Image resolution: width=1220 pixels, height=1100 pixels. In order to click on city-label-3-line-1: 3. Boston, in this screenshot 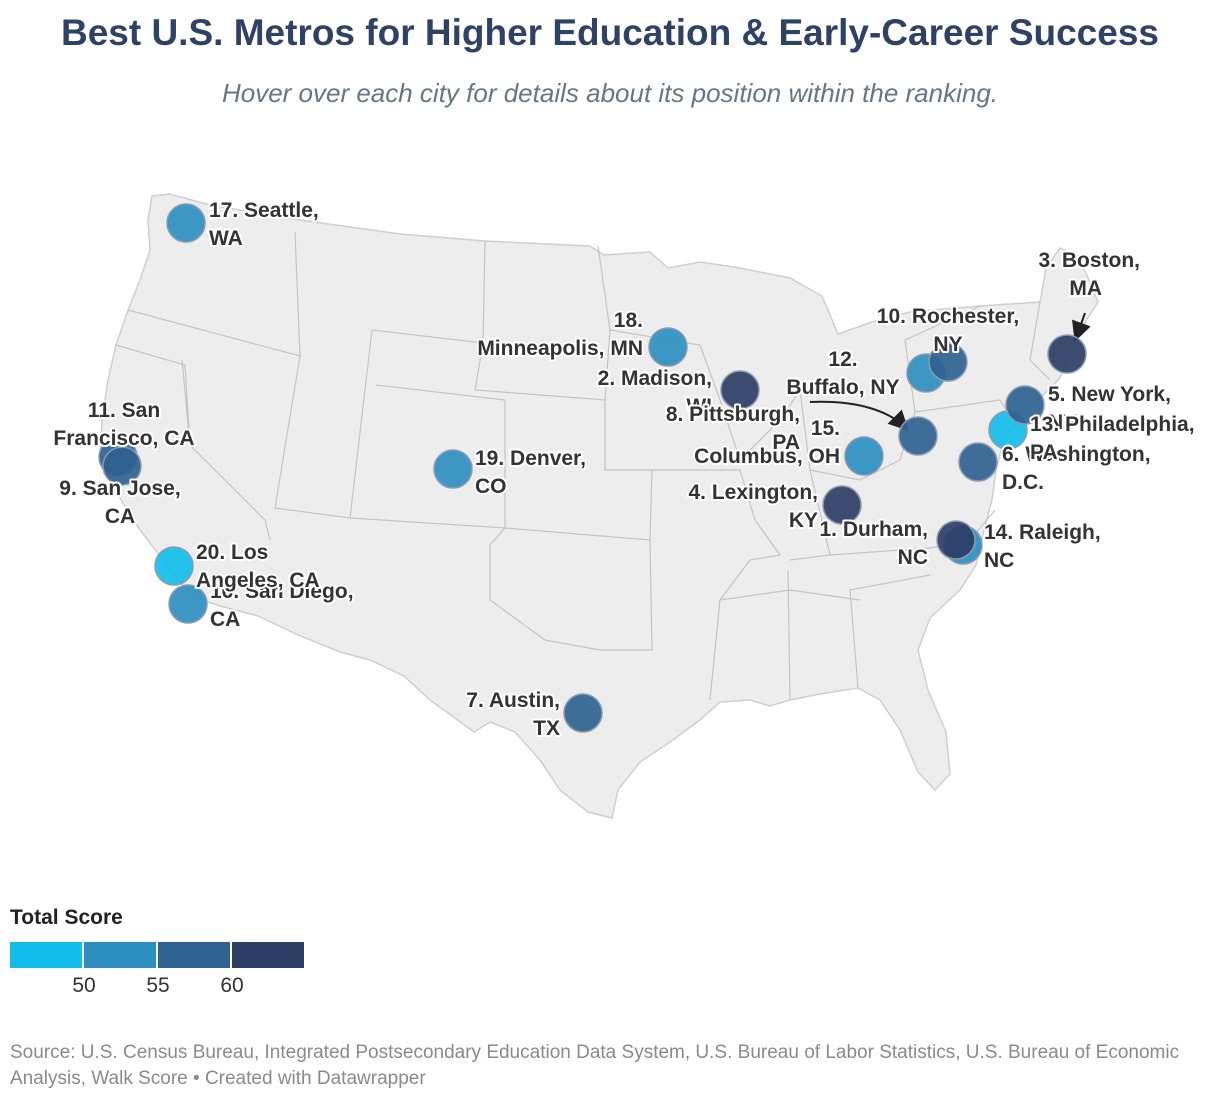, I will do `click(1089, 260)`.